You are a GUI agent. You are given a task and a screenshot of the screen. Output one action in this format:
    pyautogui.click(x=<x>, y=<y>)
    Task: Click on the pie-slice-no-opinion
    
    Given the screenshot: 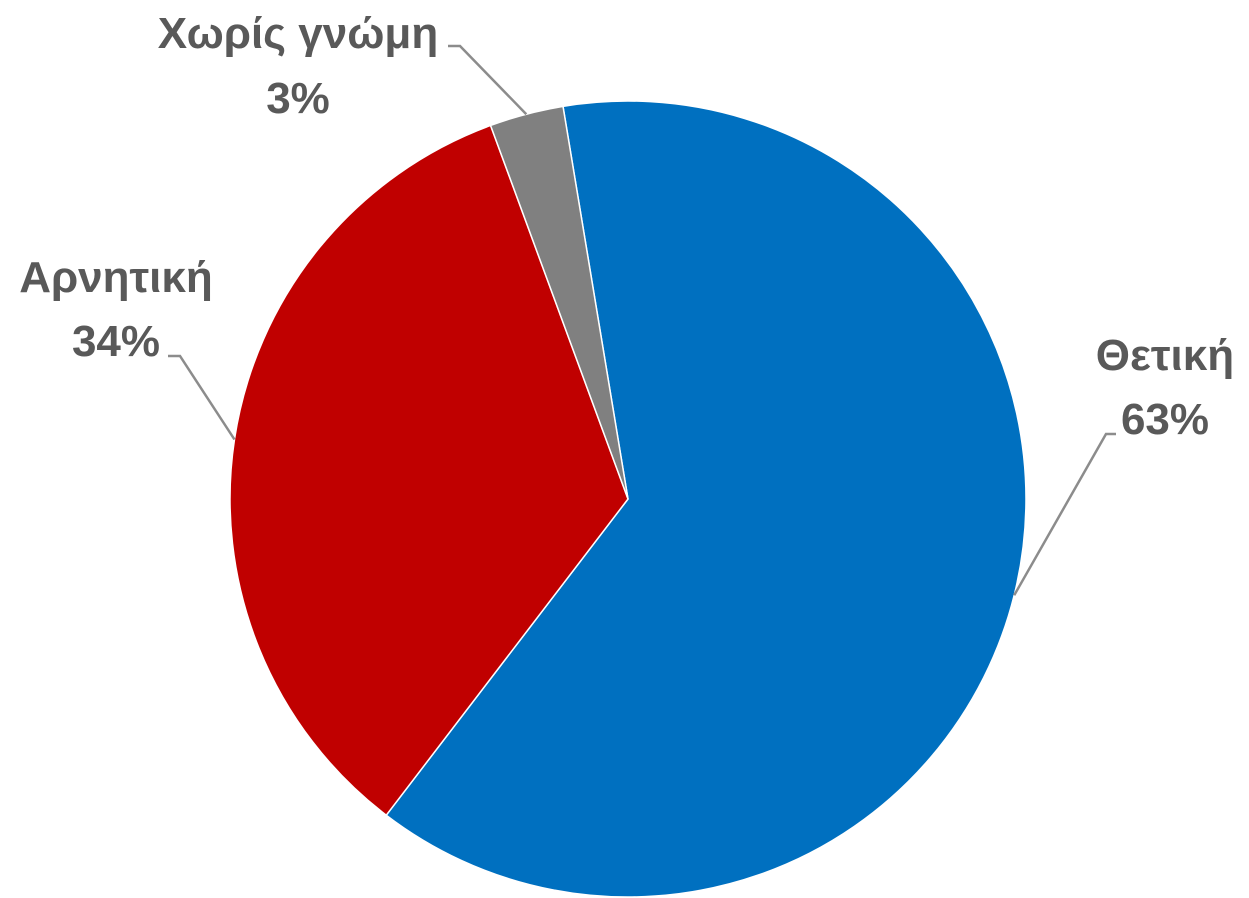 What is the action you would take?
    pyautogui.click(x=559, y=302)
    